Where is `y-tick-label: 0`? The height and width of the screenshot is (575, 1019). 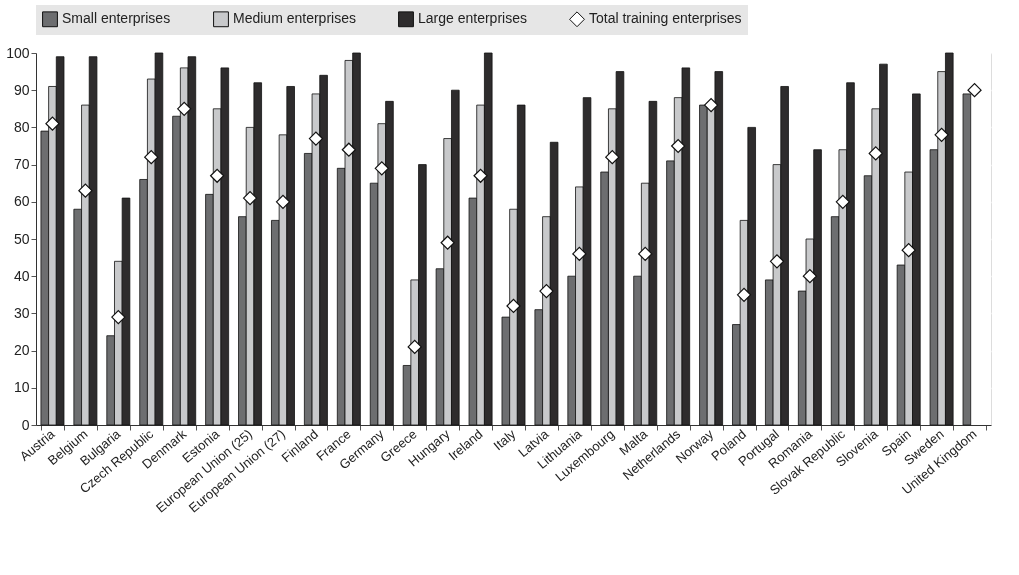
y-tick-label: 0 is located at coordinates (25, 424).